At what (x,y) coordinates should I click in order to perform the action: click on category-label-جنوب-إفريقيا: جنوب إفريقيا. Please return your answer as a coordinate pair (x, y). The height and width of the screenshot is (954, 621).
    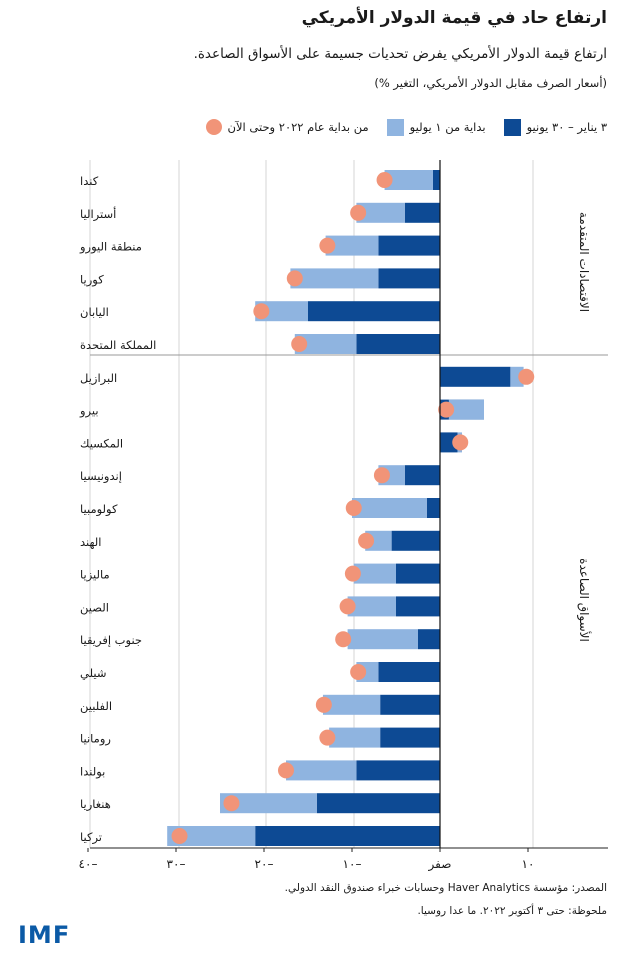
    Looking at the image, I should click on (111, 640).